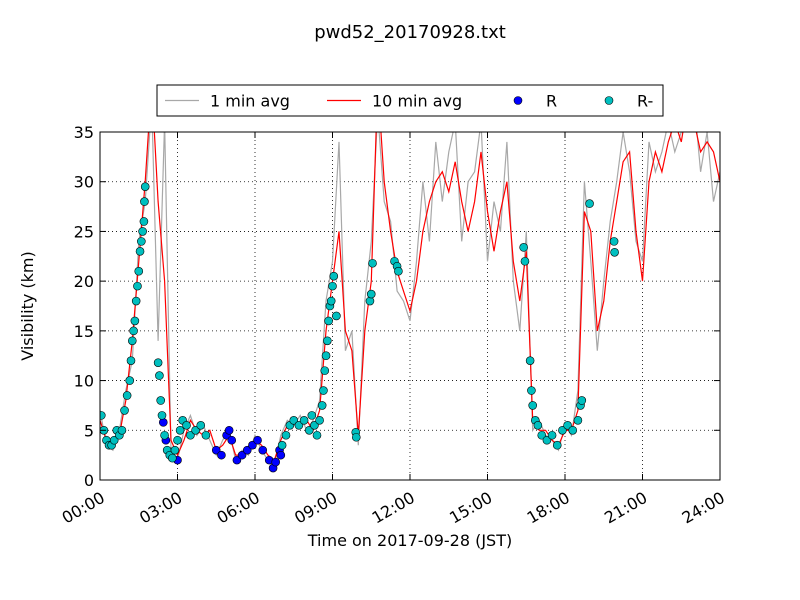 This screenshot has height=600, width=800. What do you see at coordinates (625, 508) in the screenshot?
I see `x-tick-label: 21:00` at bounding box center [625, 508].